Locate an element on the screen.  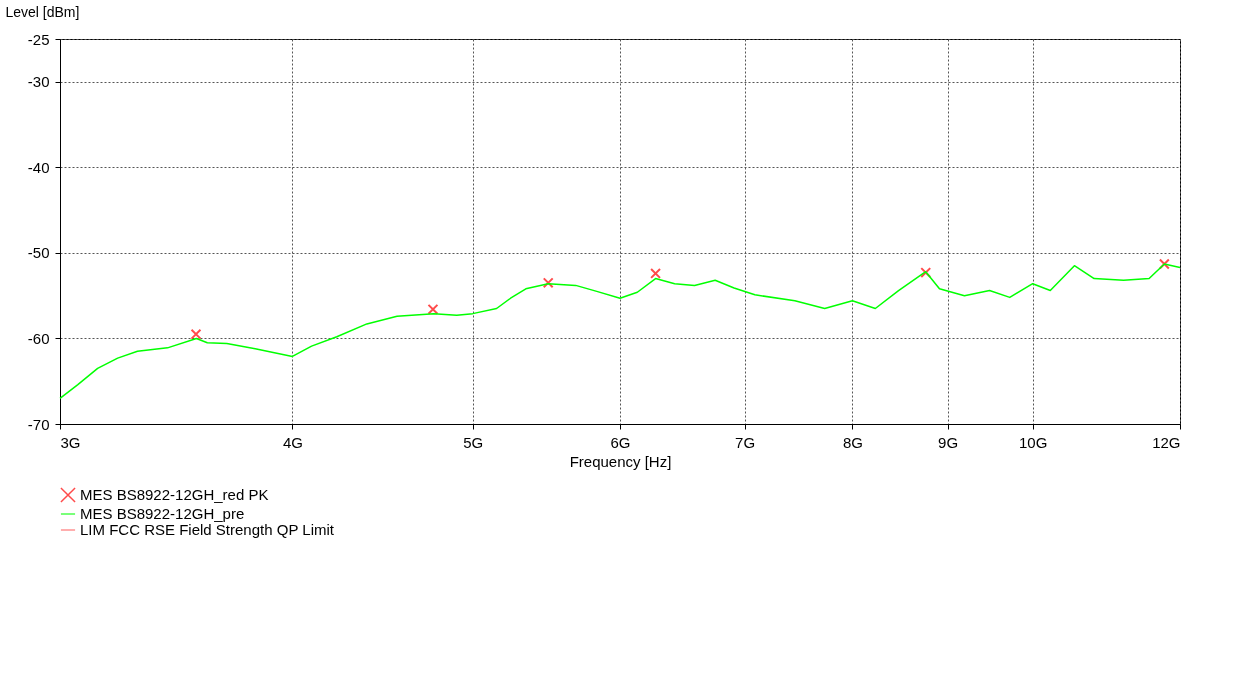
x-axis-title: Frequency [Hz] is located at coordinates (620, 461).